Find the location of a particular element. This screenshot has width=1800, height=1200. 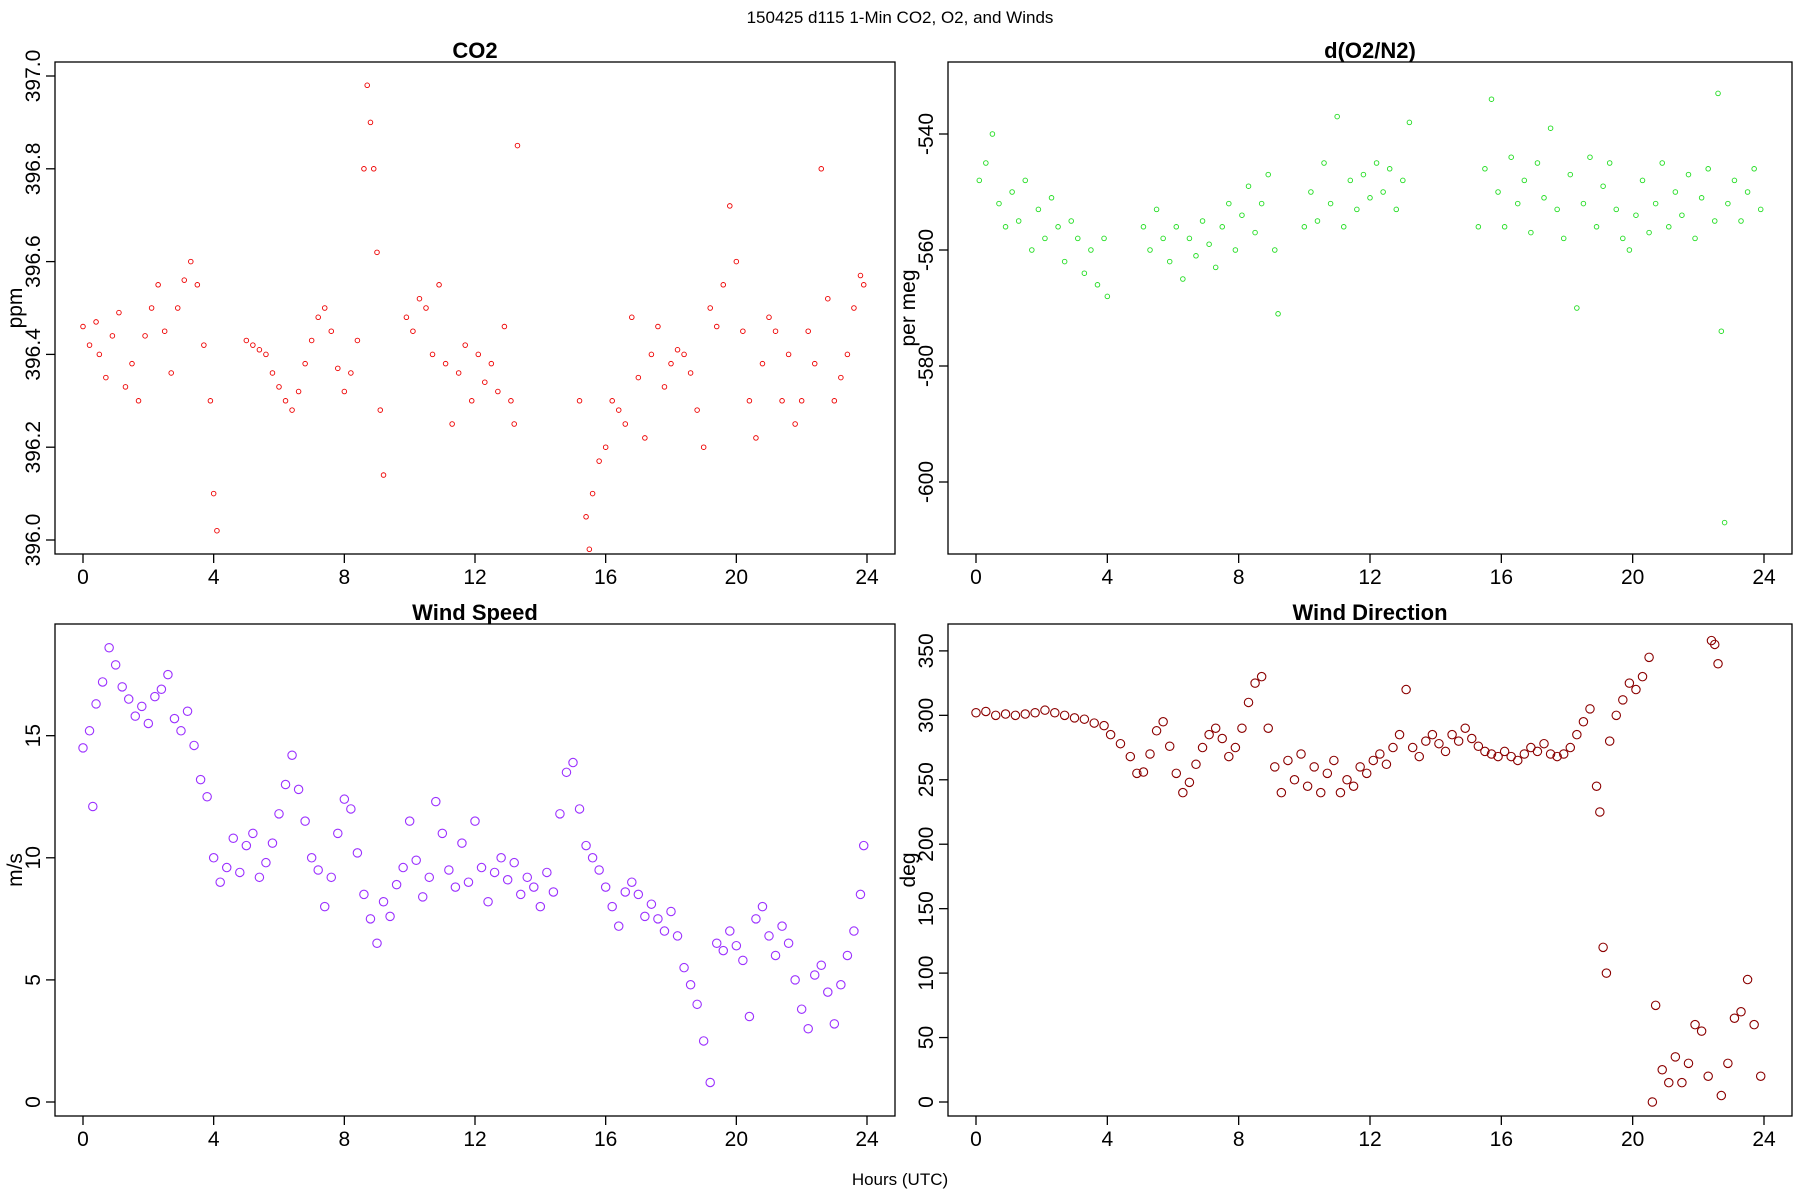

x-tick-label: 20 is located at coordinates (736, 1139).